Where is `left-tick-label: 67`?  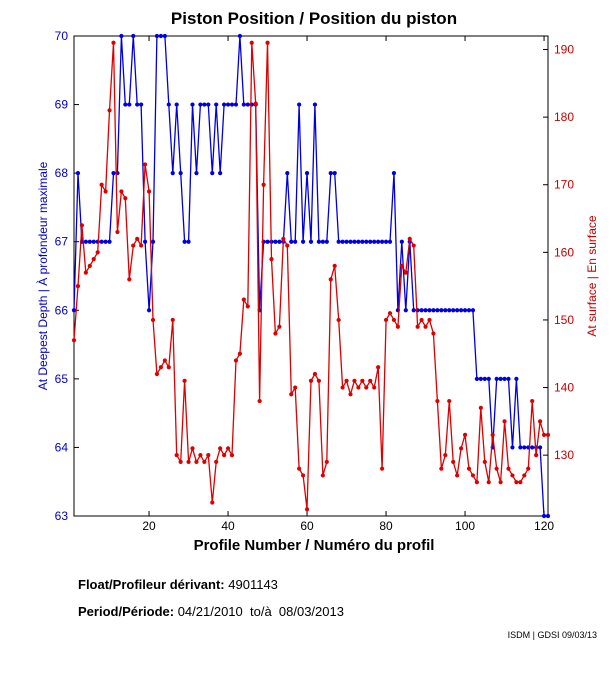 left-tick-label: 67 is located at coordinates (62, 242).